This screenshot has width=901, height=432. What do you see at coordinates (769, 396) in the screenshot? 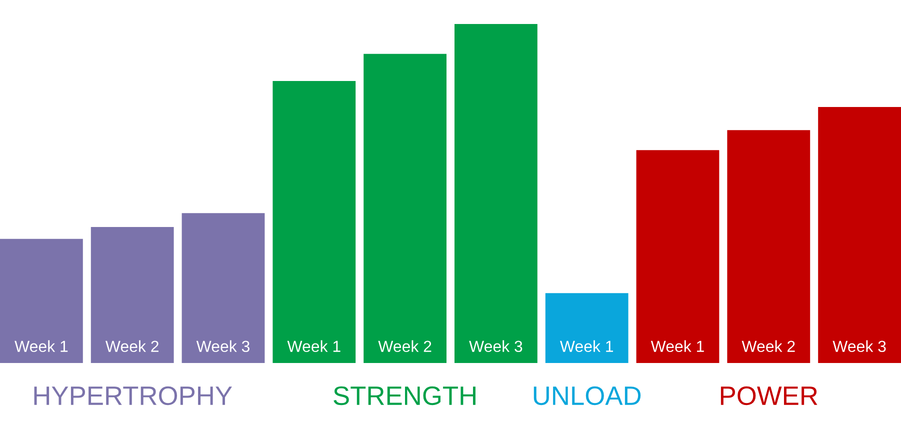
I see `text: POWER` at bounding box center [769, 396].